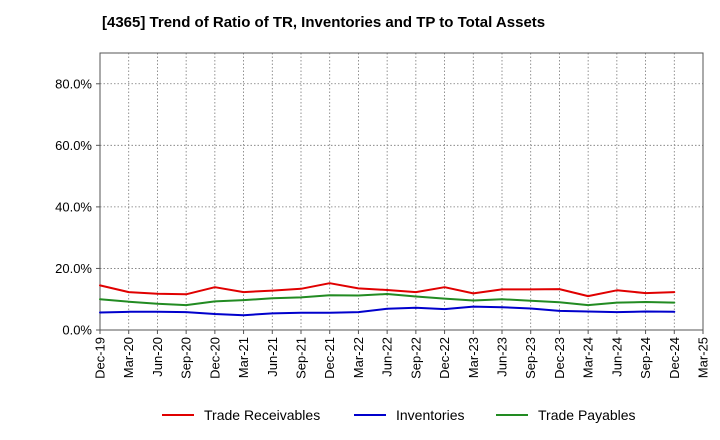 This screenshot has width=720, height=440. I want to click on legend-item-inventories: Inventories, so click(409, 415).